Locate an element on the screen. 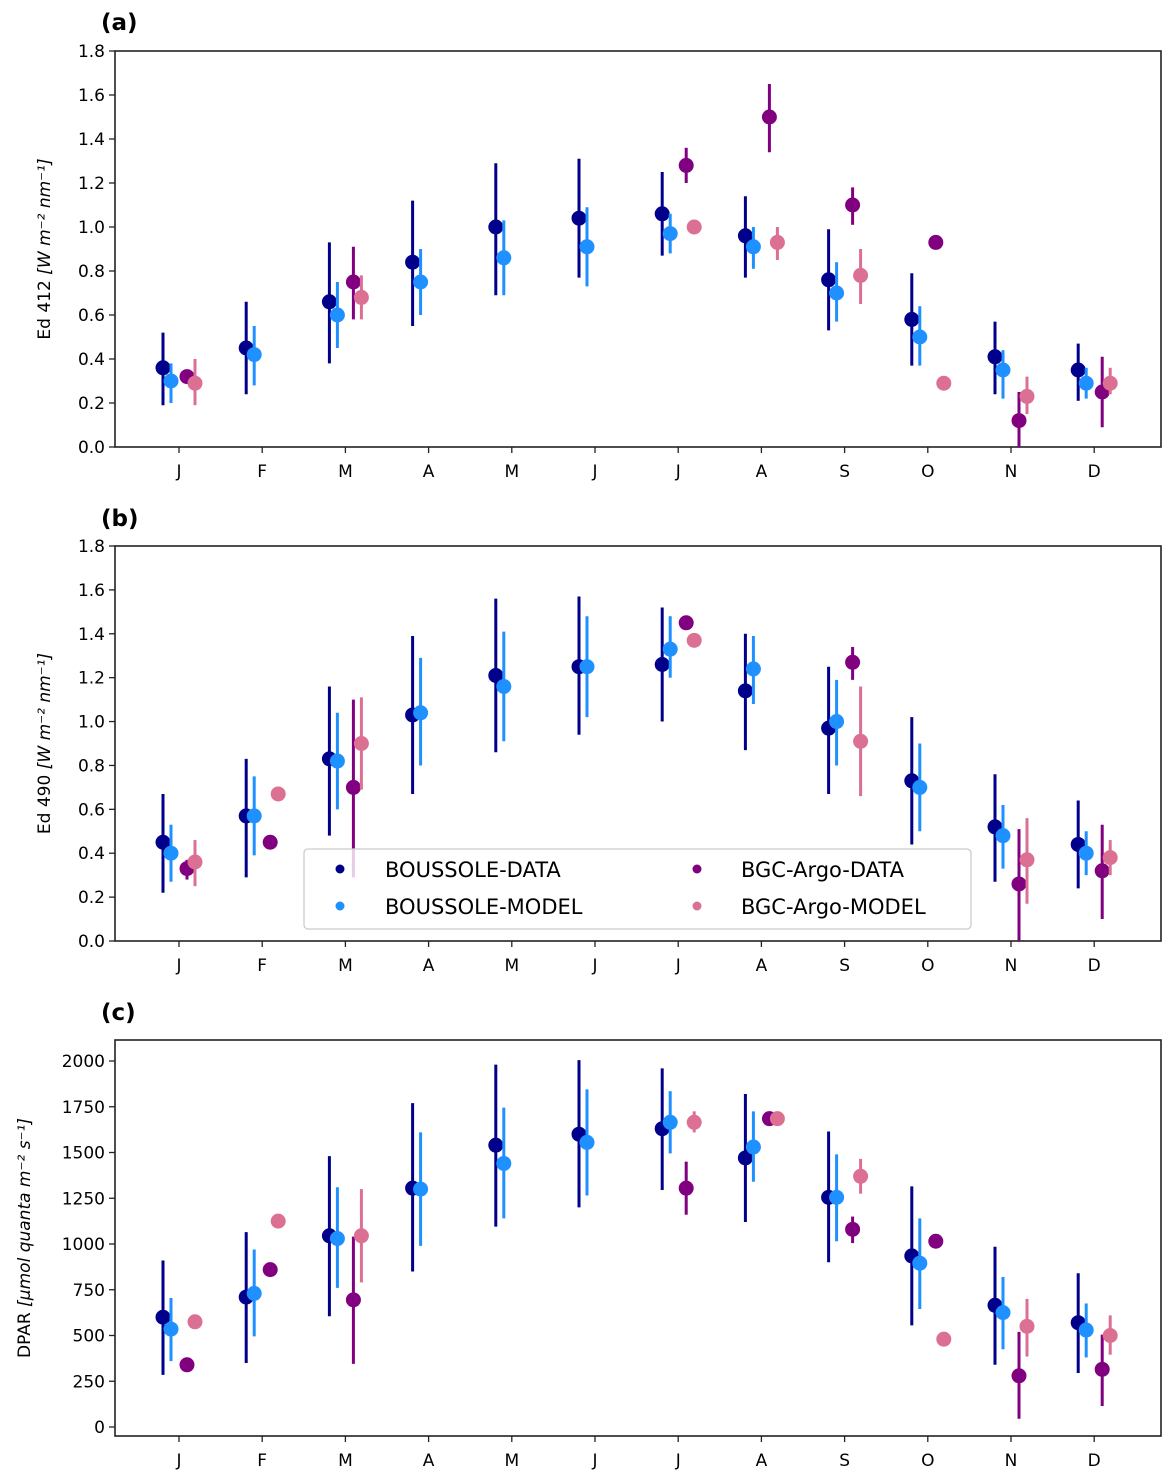 This screenshot has height=1482, width=1172. y-tick-label: 1750 is located at coordinates (83, 1108).